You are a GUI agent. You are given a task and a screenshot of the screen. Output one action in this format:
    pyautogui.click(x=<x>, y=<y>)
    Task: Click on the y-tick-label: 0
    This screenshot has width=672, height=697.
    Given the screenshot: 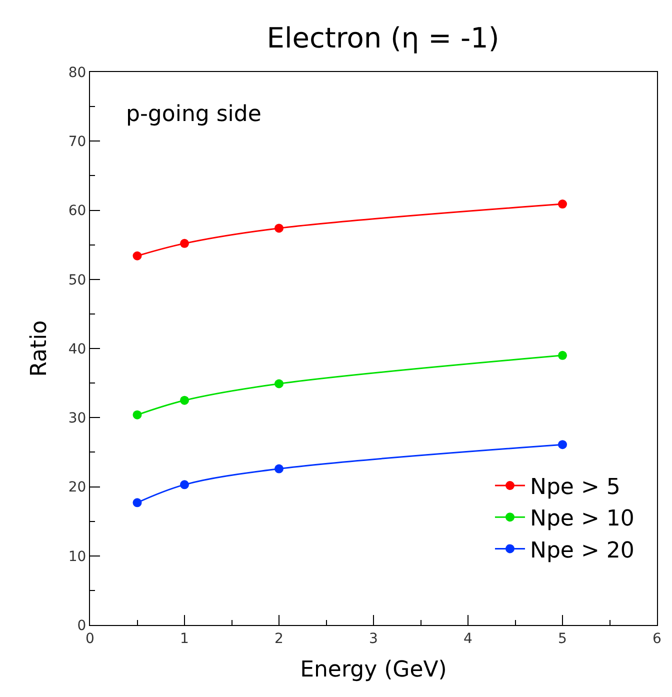 What is the action you would take?
    pyautogui.click(x=81, y=626)
    